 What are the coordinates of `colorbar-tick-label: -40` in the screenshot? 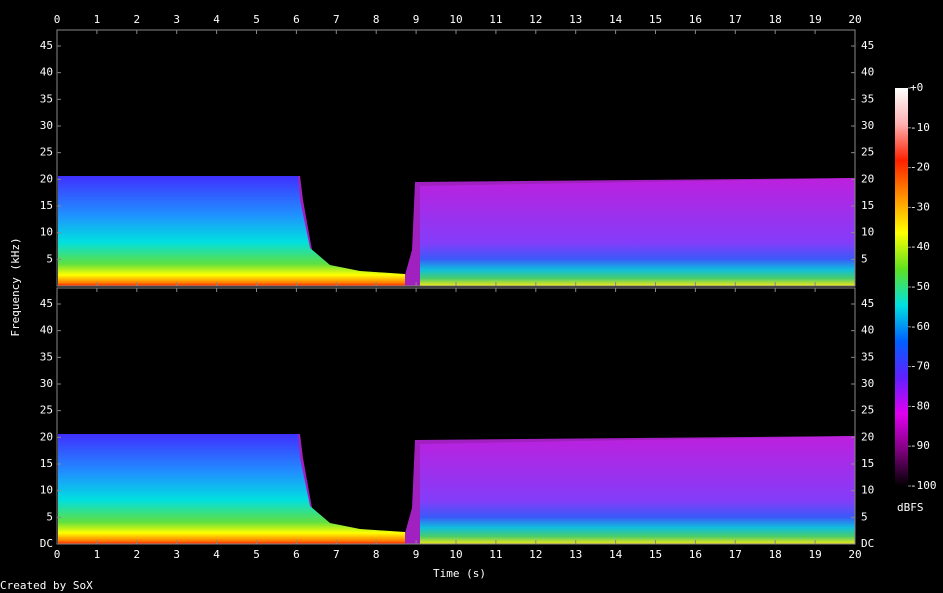 It's located at (920, 246).